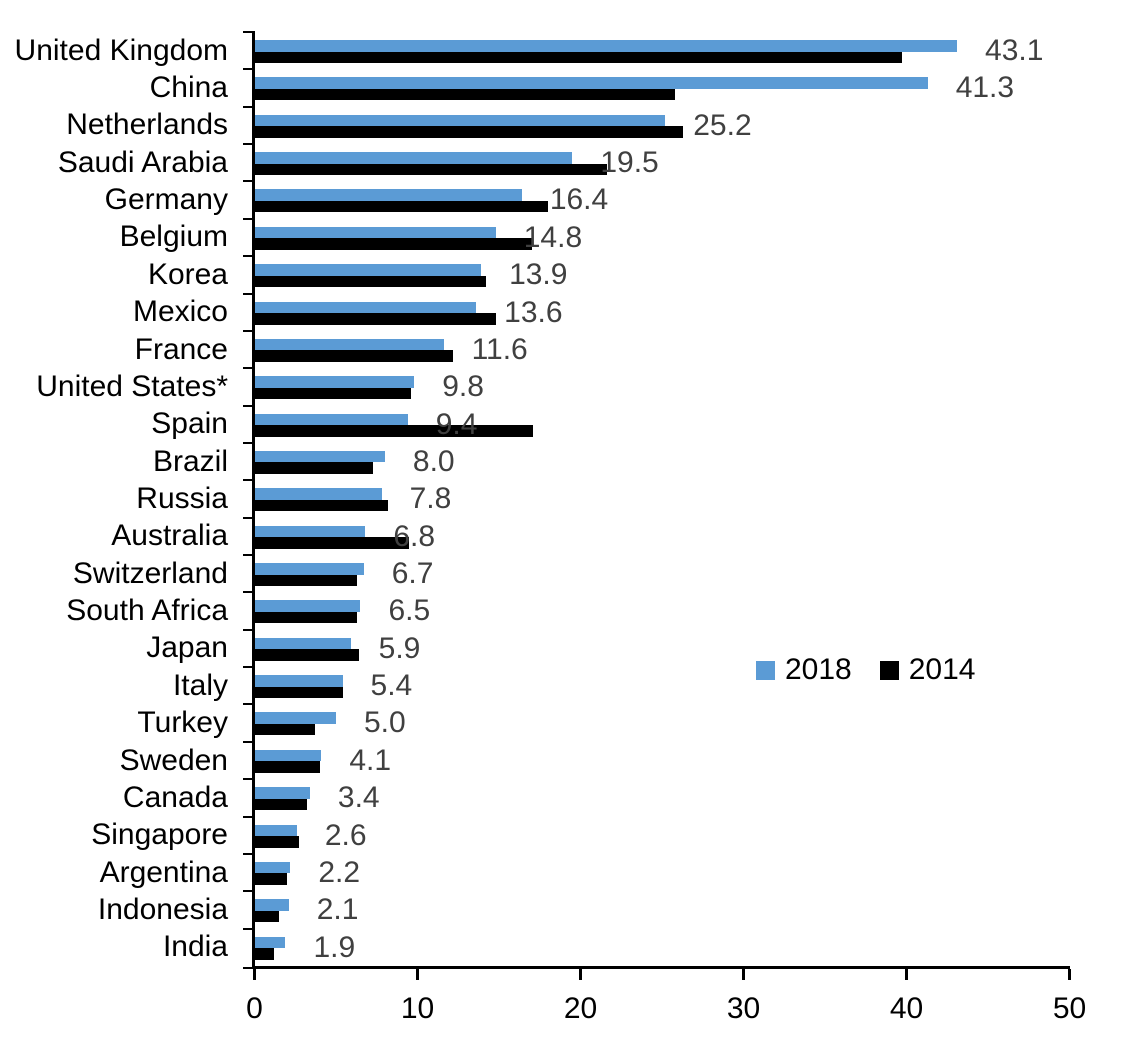  I want to click on x-axis-tick-label: 20, so click(580, 1008).